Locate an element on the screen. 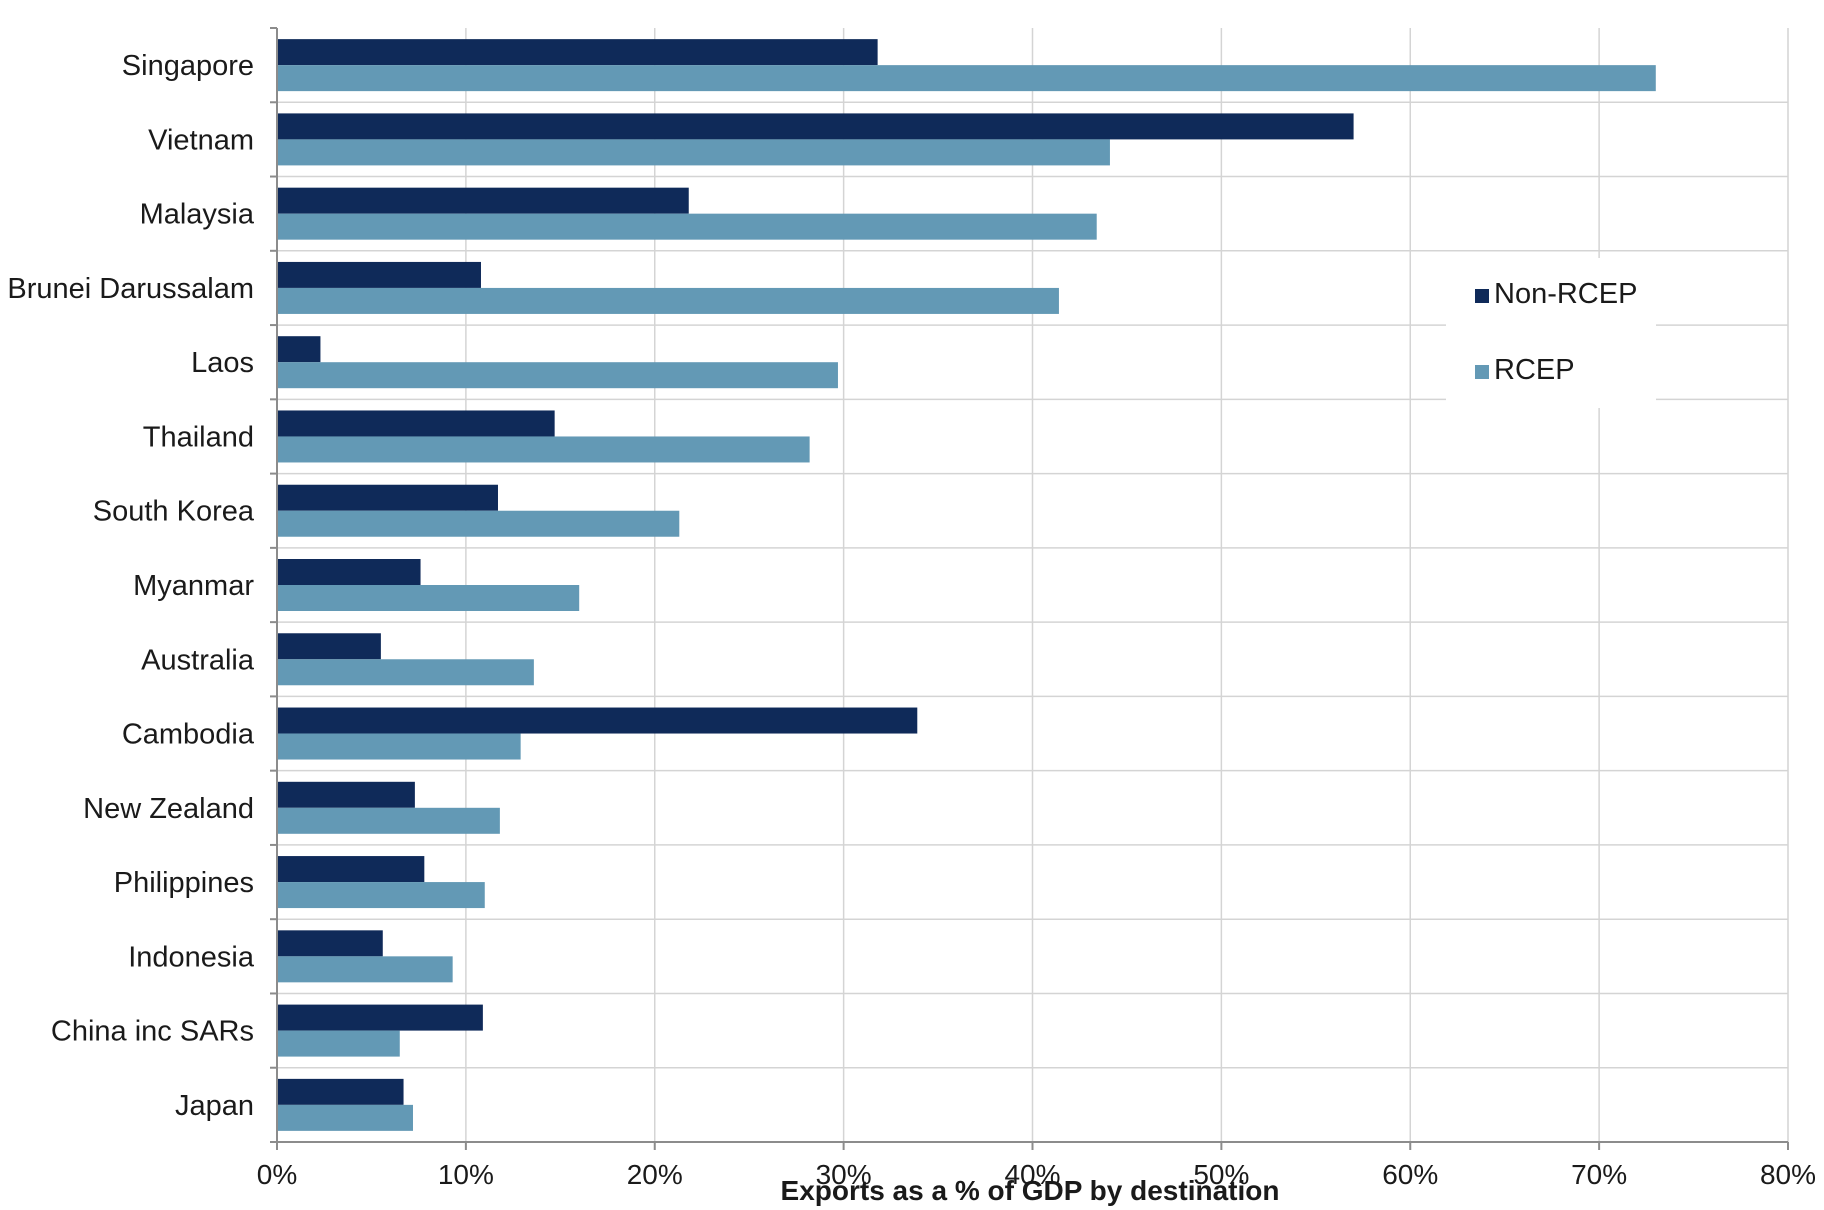 Image resolution: width=1824 pixels, height=1210 pixels. x-tick-label: 0% is located at coordinates (277, 1174).